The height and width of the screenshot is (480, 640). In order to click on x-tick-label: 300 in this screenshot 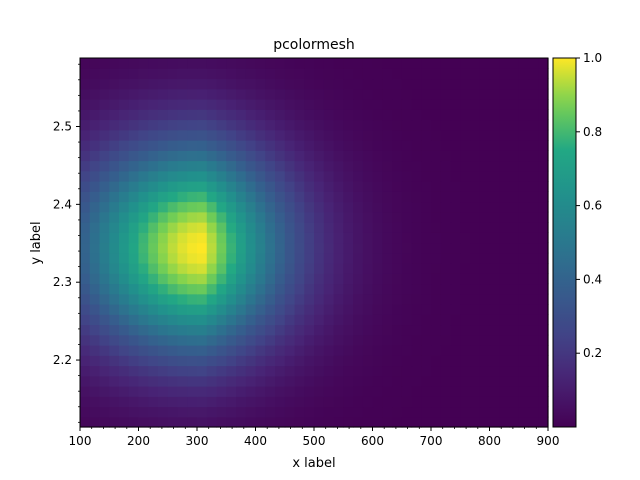, I will do `click(197, 441)`.